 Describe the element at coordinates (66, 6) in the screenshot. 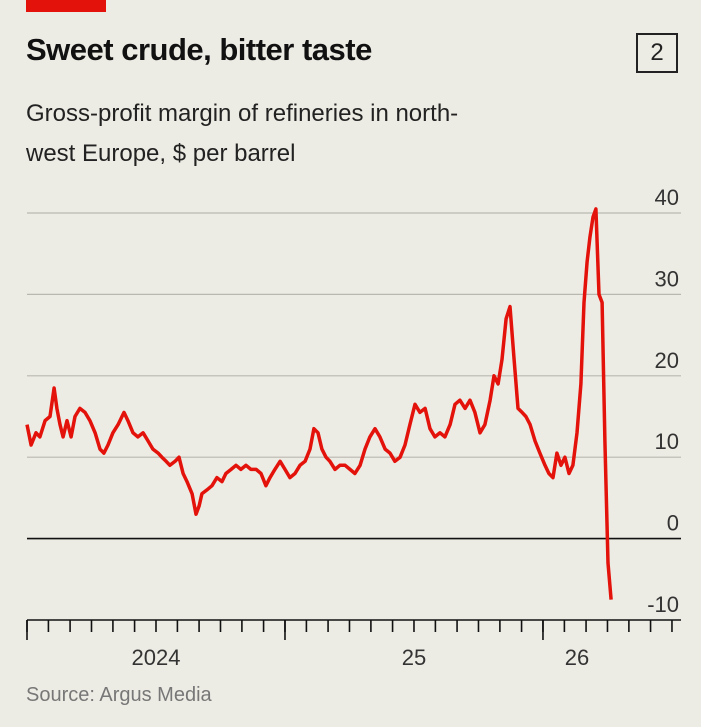

I see `accent-bar` at that location.